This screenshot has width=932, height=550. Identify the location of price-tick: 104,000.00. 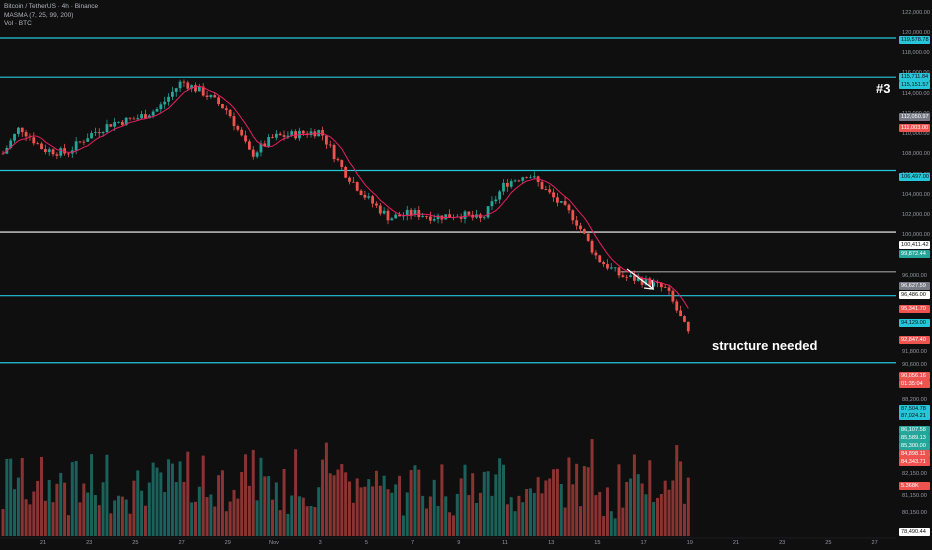
(916, 194).